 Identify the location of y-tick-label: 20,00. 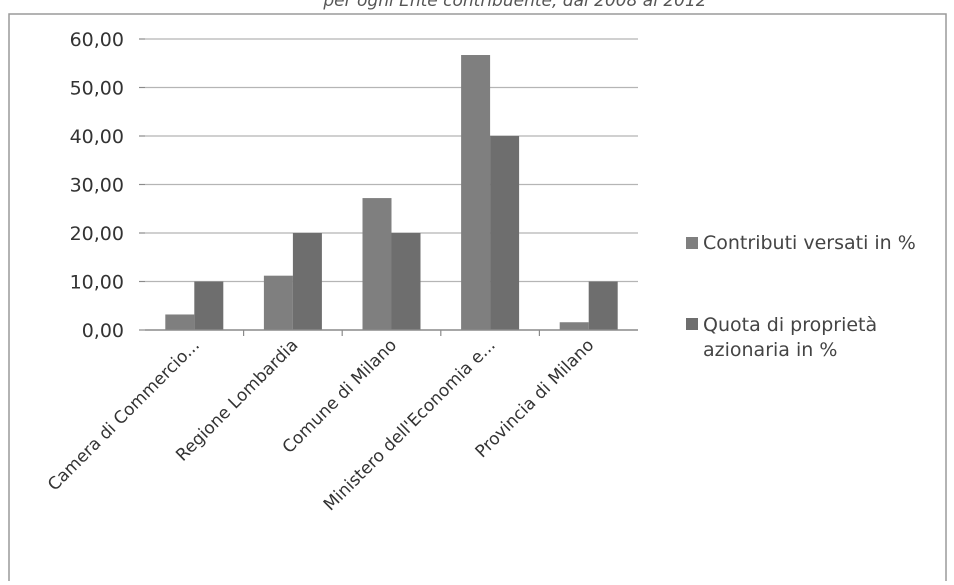
(97, 234).